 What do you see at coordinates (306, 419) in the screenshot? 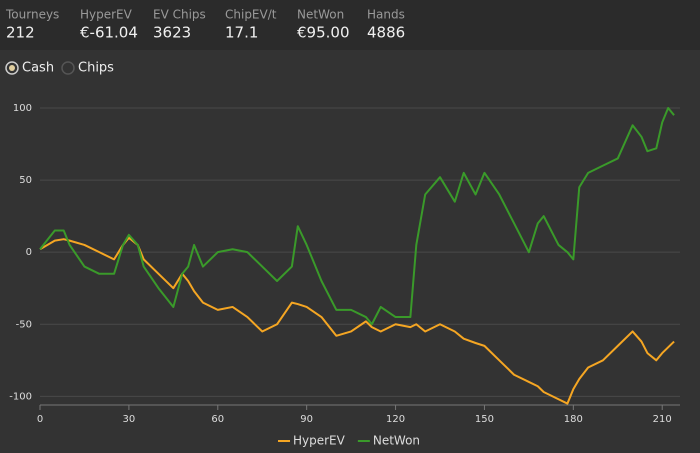
I see `x-tick-label: 90` at bounding box center [306, 419].